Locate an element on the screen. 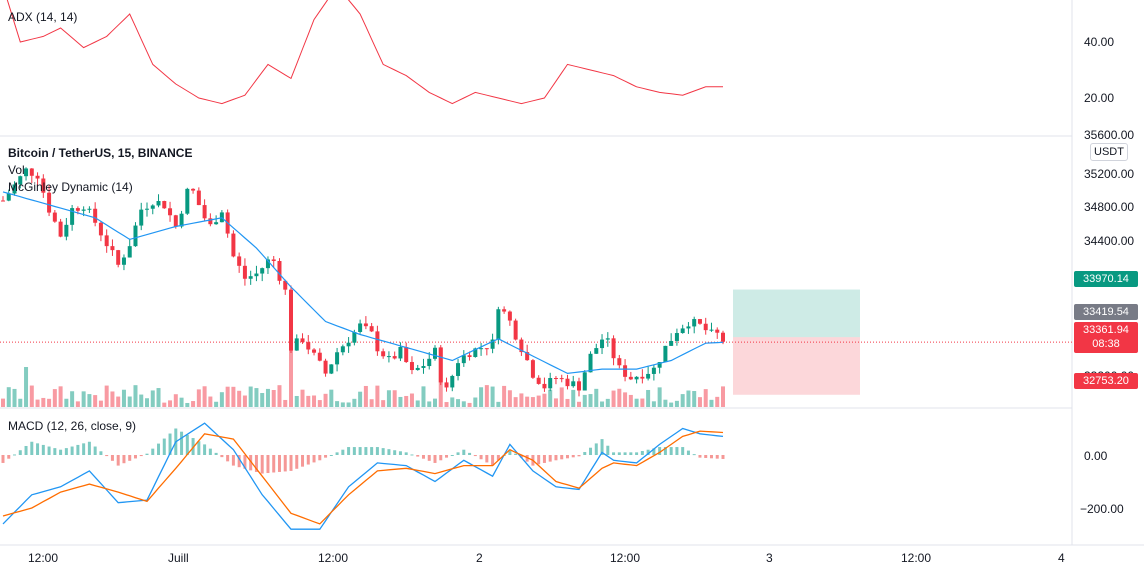 The width and height of the screenshot is (1144, 572). long-position-stop-zone is located at coordinates (796, 366).